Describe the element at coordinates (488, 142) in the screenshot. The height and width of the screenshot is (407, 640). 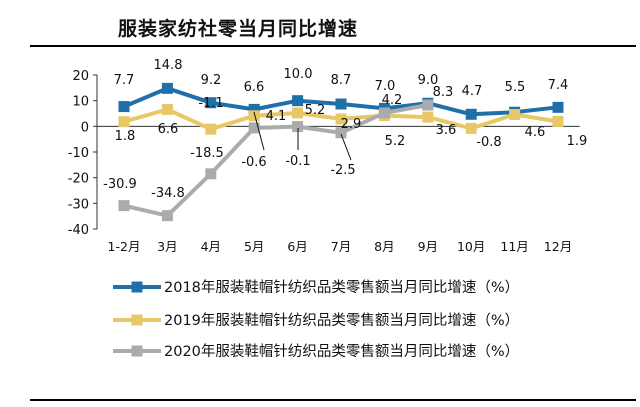
I see `data-label: -0.8` at that location.